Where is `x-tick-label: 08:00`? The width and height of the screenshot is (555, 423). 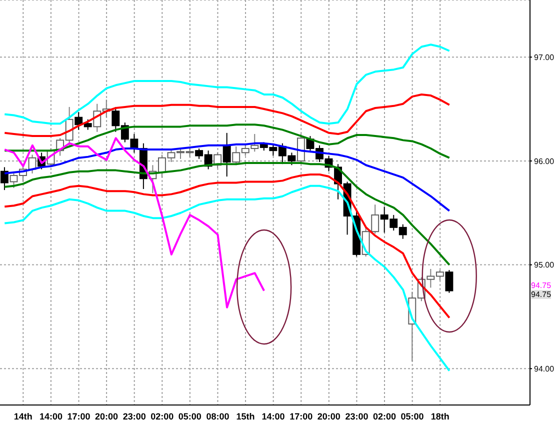
x-tick-label: 08:00 is located at coordinates (218, 416).